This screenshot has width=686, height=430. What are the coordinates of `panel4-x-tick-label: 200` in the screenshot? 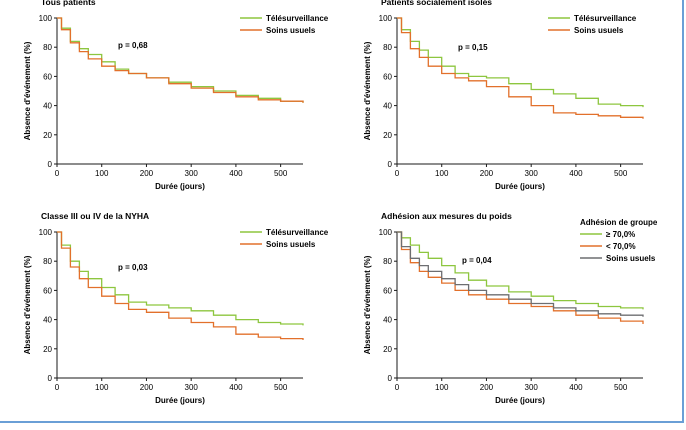 It's located at (487, 387).